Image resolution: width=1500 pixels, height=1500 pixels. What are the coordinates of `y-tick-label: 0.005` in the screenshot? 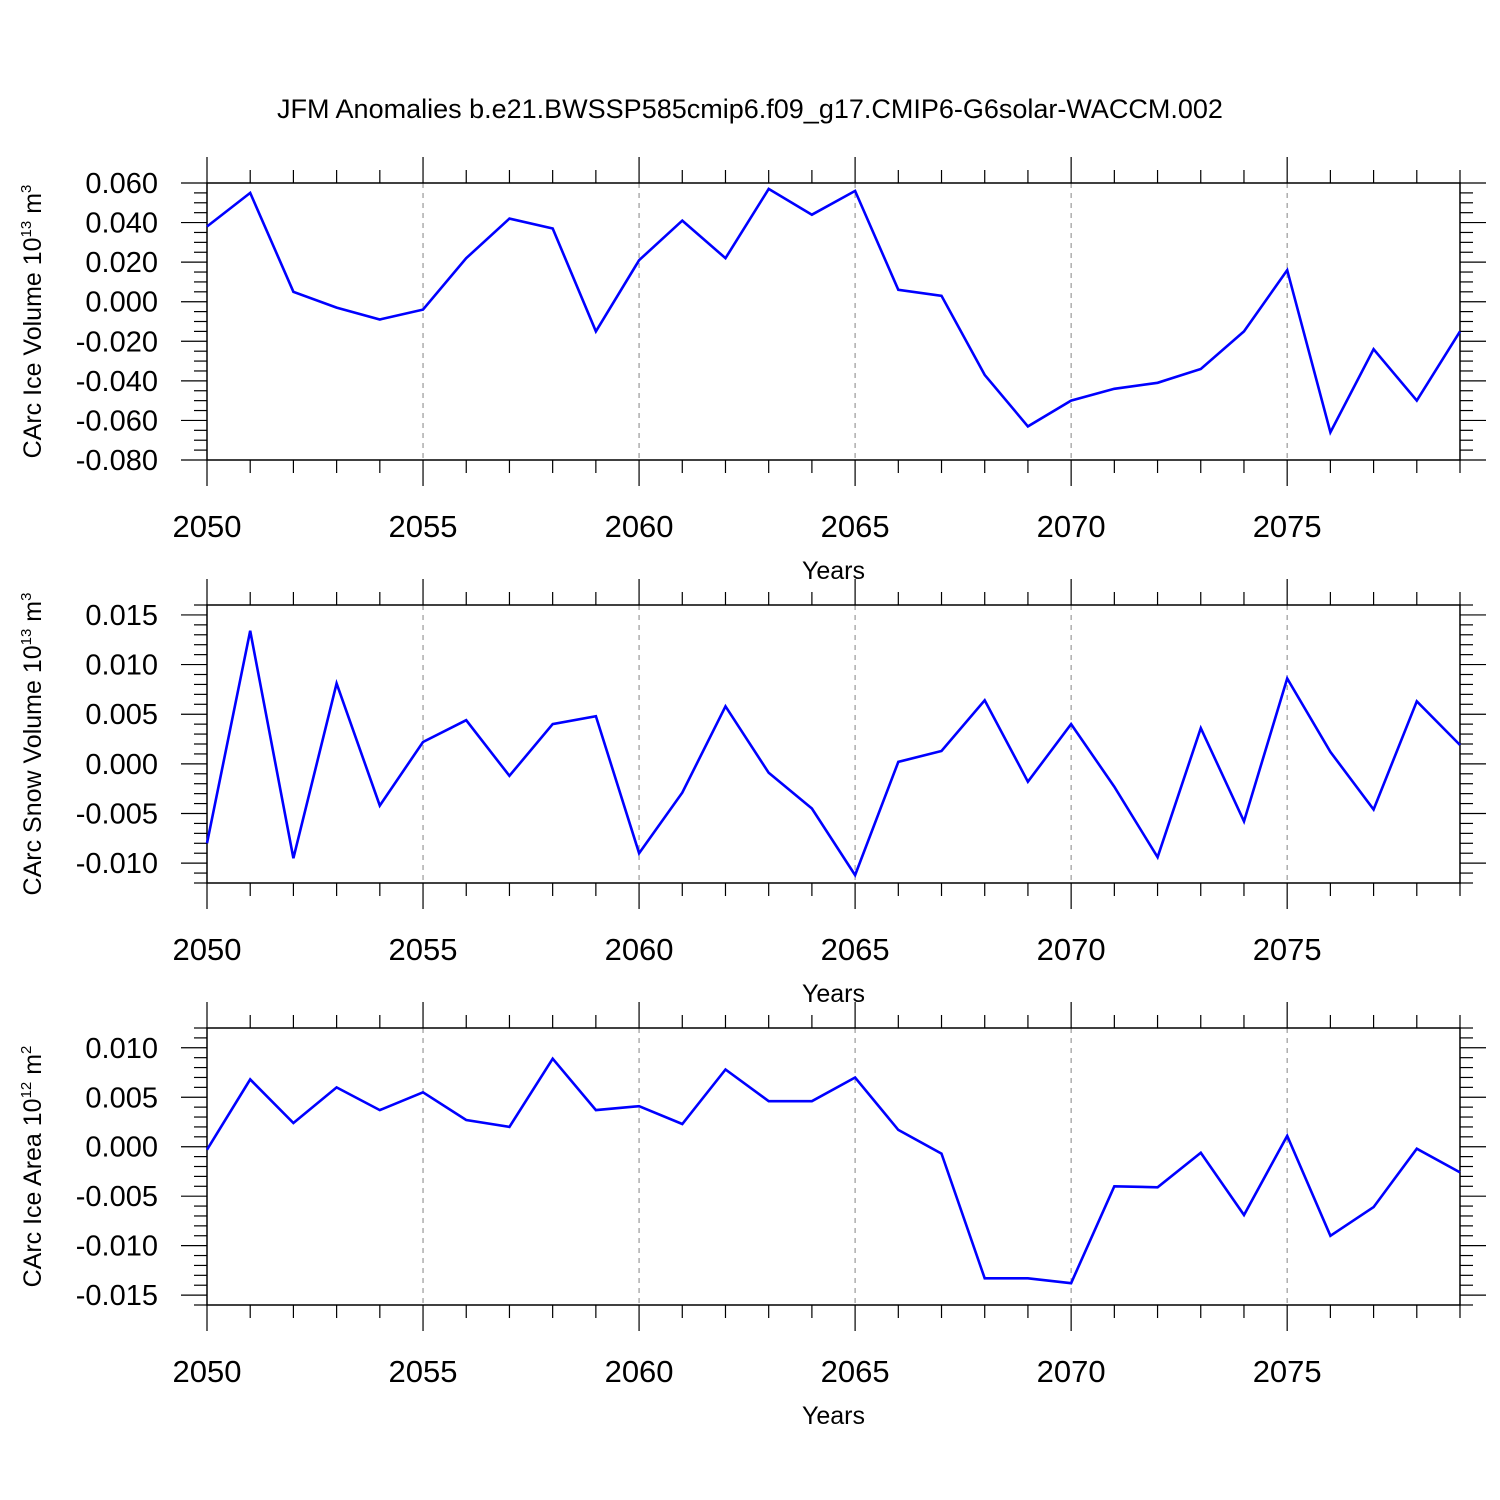 It's located at (121, 715).